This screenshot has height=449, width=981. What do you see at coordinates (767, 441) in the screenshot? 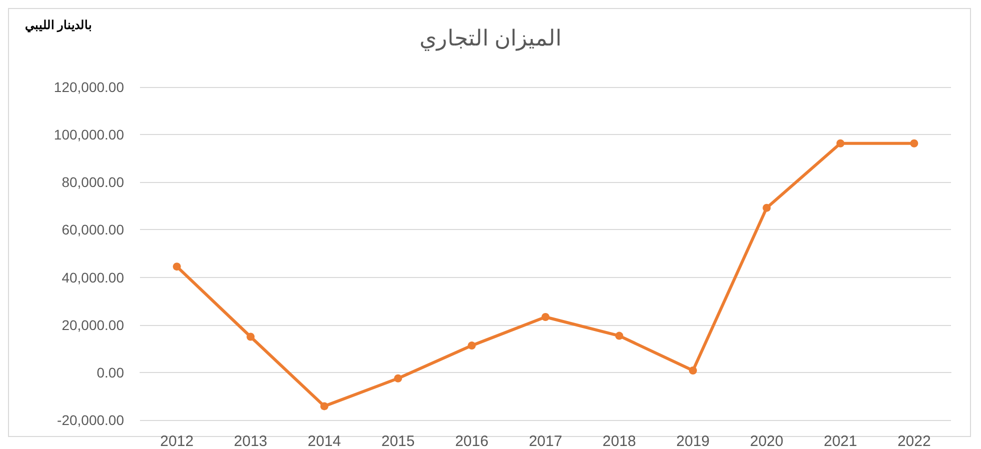
I see `x-tick-label: 2020` at bounding box center [767, 441].